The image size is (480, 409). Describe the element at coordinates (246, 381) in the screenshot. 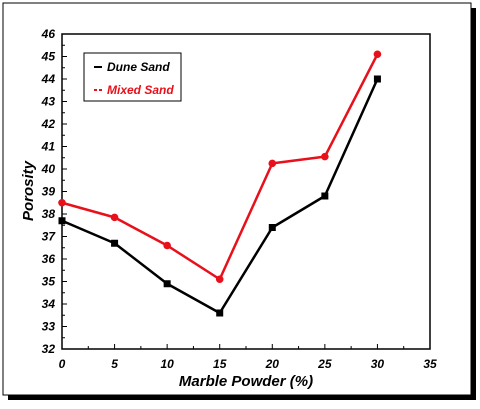

I see `x-axis-label: Marble Powder (%)` at that location.